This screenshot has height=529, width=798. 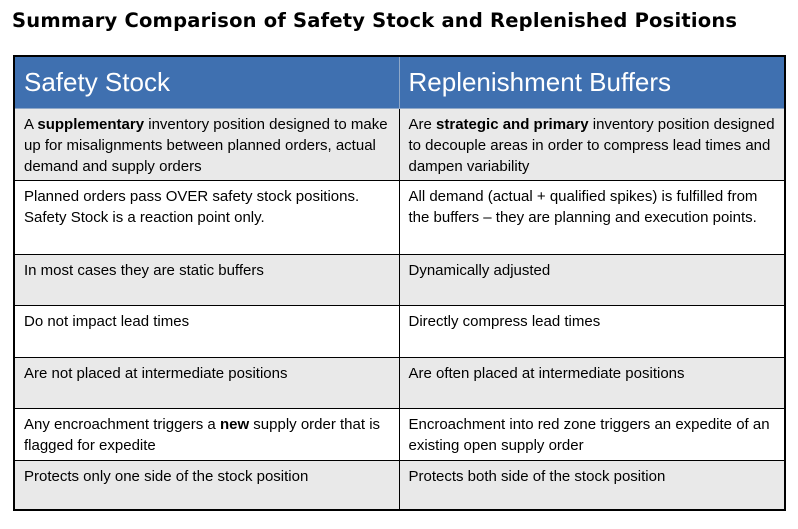 I want to click on cell-replenishment-buffers: Protects both side of the stock position, so click(x=592, y=485).